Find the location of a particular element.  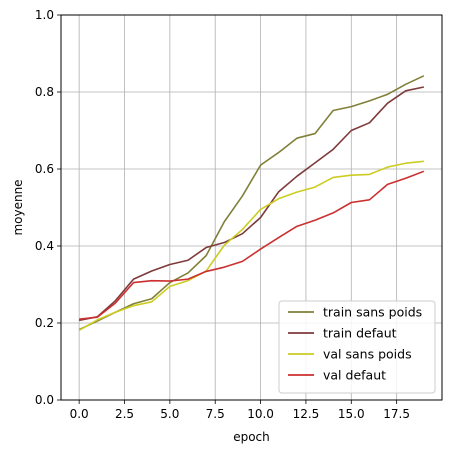

x-tick-label: 12.5 is located at coordinates (306, 414).